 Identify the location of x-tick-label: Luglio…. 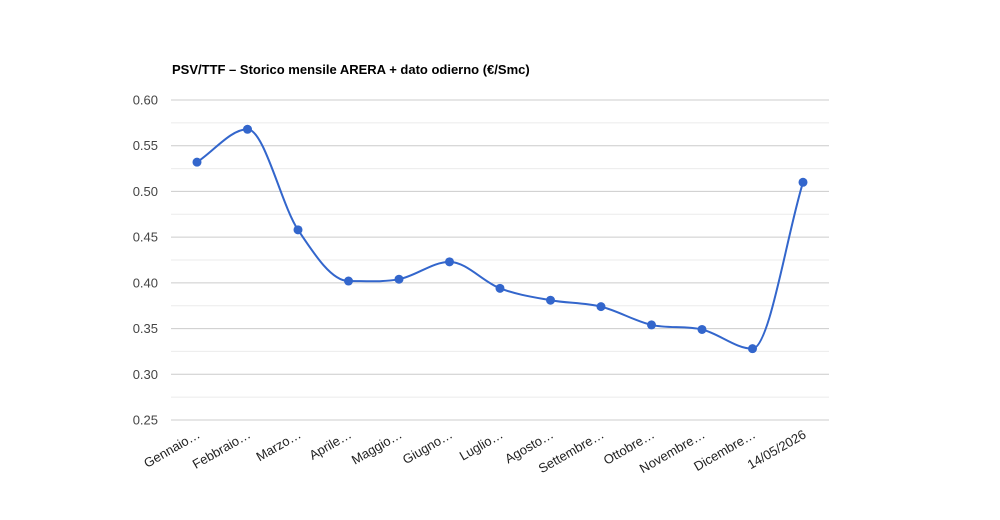
(481, 445).